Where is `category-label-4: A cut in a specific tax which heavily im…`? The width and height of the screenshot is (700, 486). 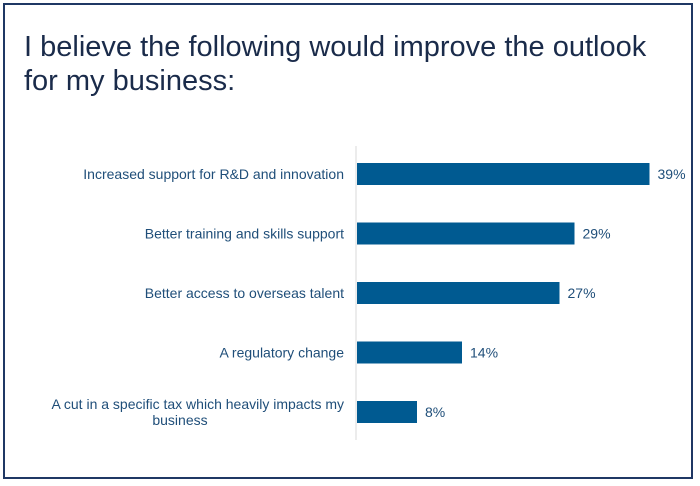
category-label-4: A cut in a specific tax which heavily im… is located at coordinates (197, 412).